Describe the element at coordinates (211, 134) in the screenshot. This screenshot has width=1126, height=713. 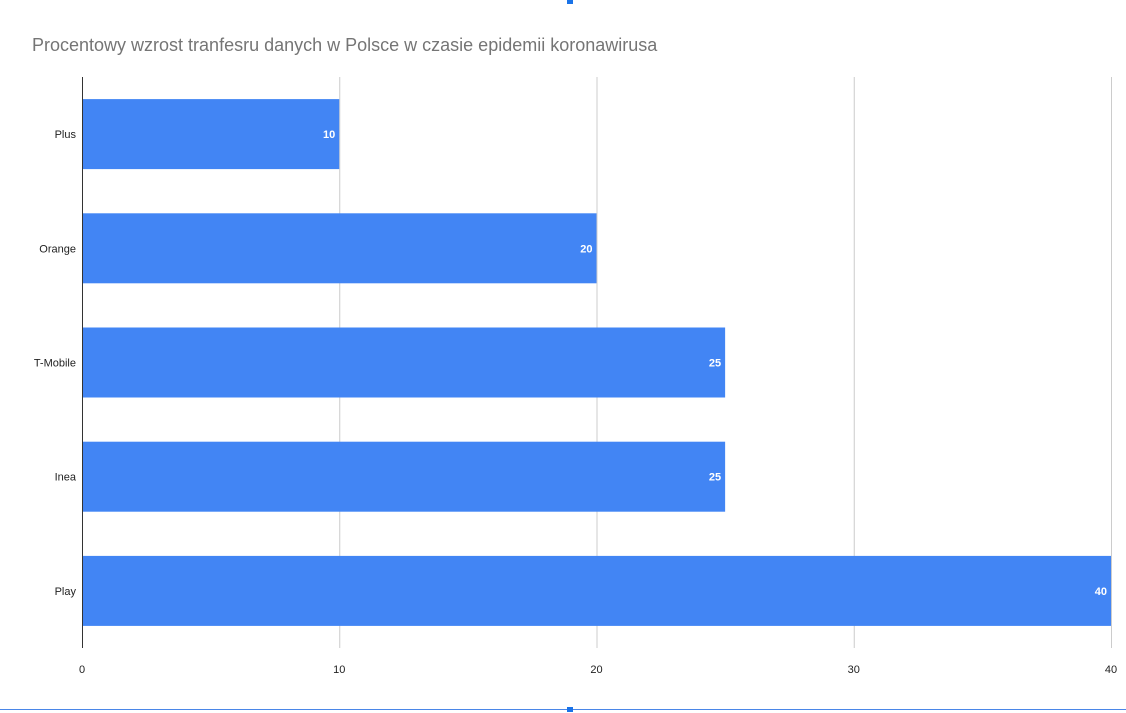
I see `bar-plus` at that location.